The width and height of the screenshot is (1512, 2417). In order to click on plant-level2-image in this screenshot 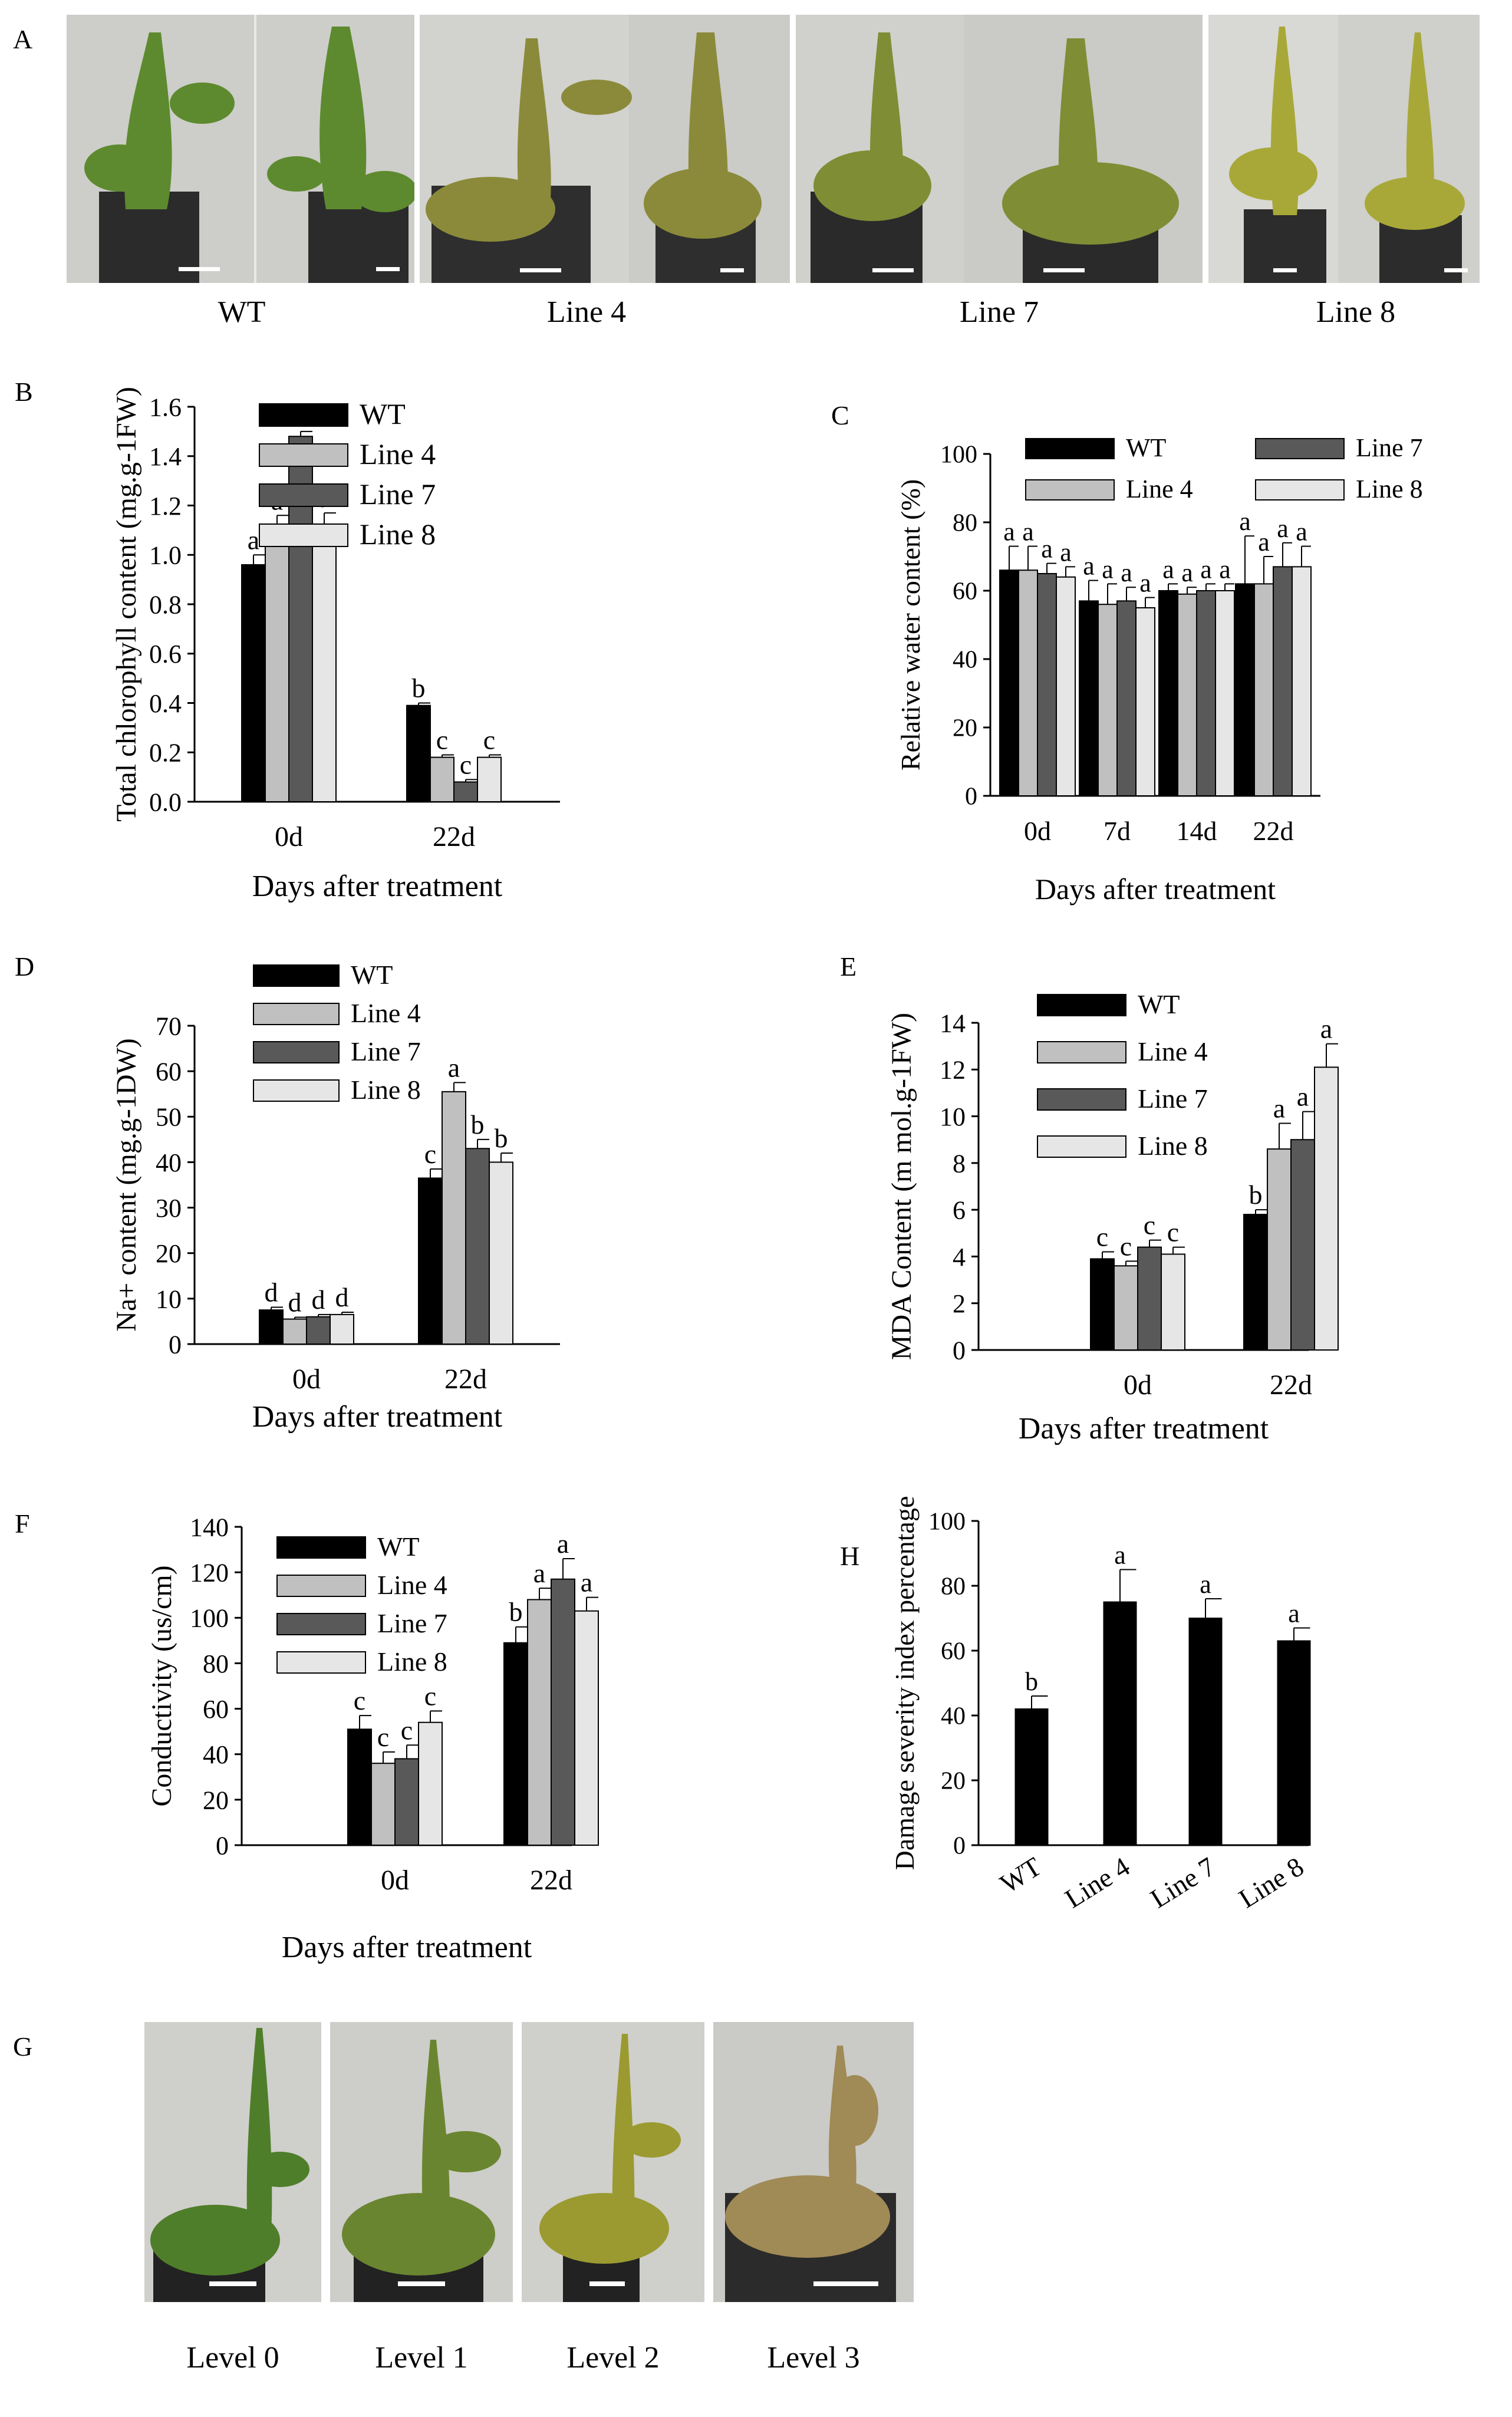, I will do `click(613, 2162)`.